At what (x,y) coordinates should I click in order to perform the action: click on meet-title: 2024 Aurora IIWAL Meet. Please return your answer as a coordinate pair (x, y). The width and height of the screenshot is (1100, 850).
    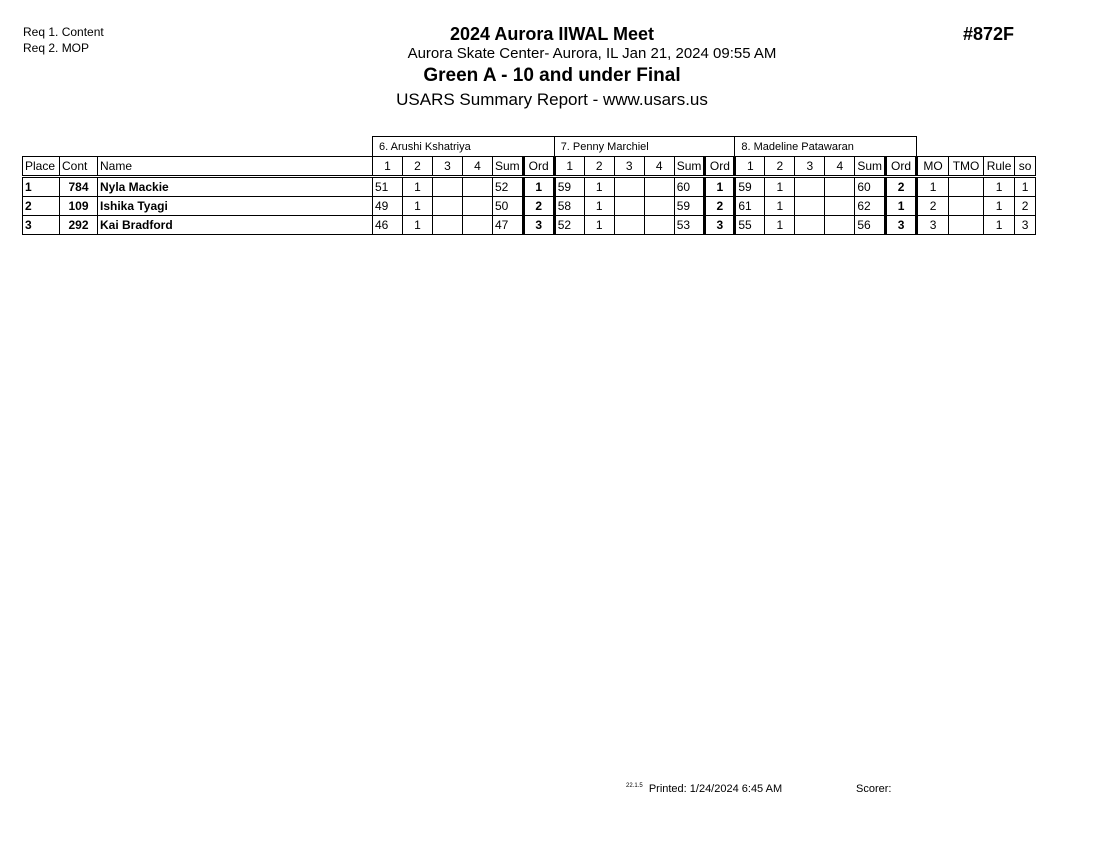
    Looking at the image, I should click on (552, 34).